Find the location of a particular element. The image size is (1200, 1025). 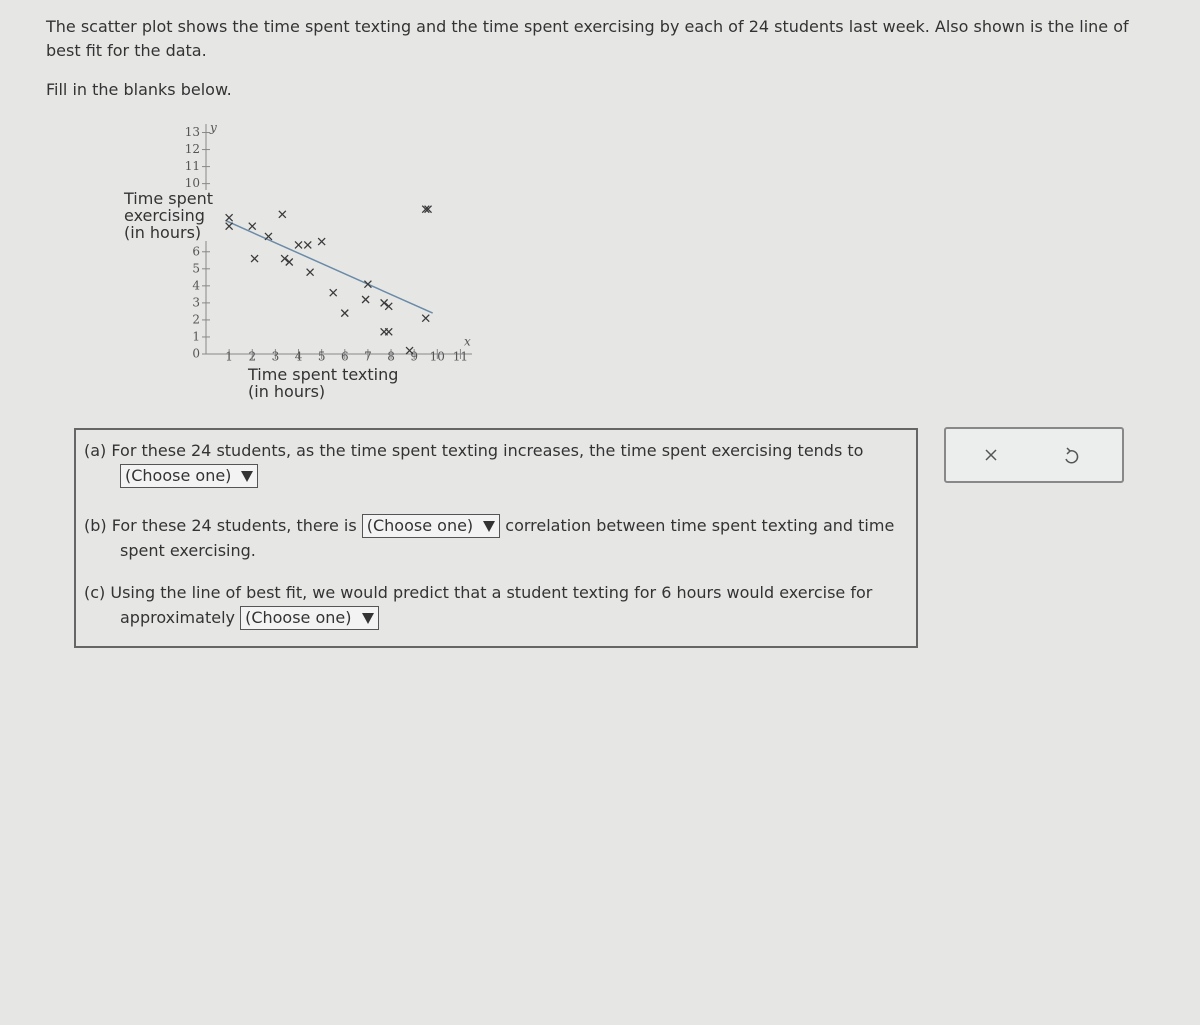

y-tick-label: 10 is located at coordinates (192, 183).